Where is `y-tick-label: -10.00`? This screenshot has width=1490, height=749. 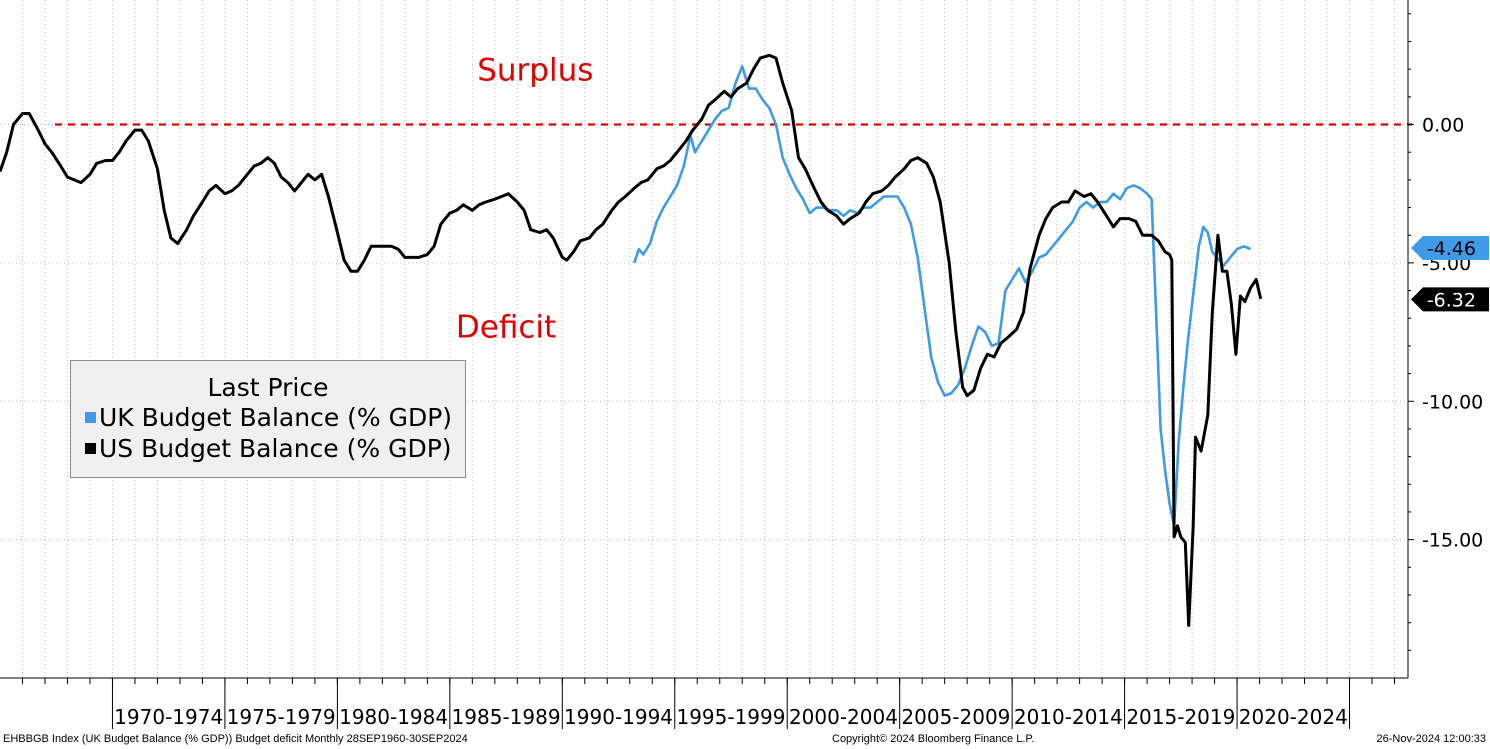 y-tick-label: -10.00 is located at coordinates (1452, 402).